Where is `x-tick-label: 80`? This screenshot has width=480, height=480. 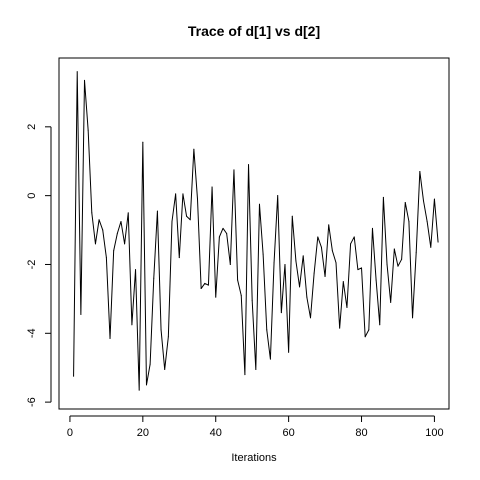 x-tick-label: 80 is located at coordinates (361, 433).